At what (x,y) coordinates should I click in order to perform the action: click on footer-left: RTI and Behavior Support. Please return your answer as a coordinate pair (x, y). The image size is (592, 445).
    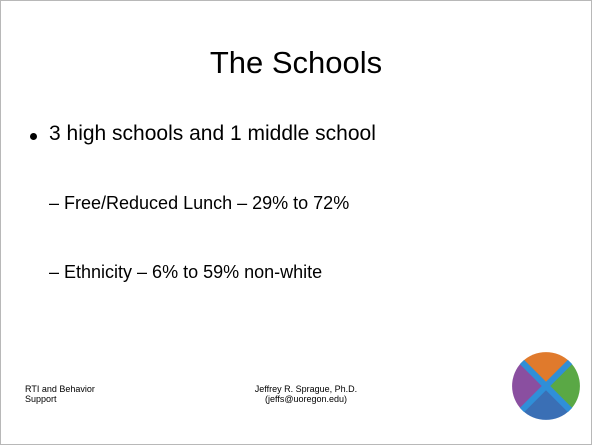
    Looking at the image, I should click on (60, 394).